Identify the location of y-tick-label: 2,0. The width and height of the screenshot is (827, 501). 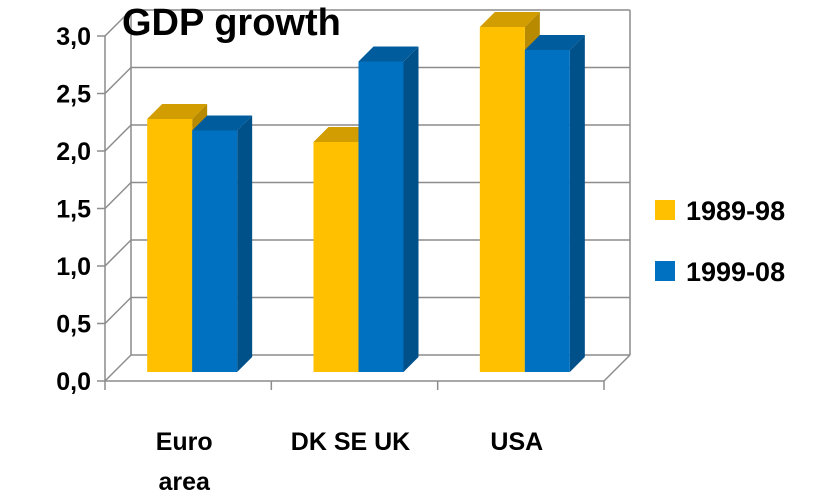
(73, 152).